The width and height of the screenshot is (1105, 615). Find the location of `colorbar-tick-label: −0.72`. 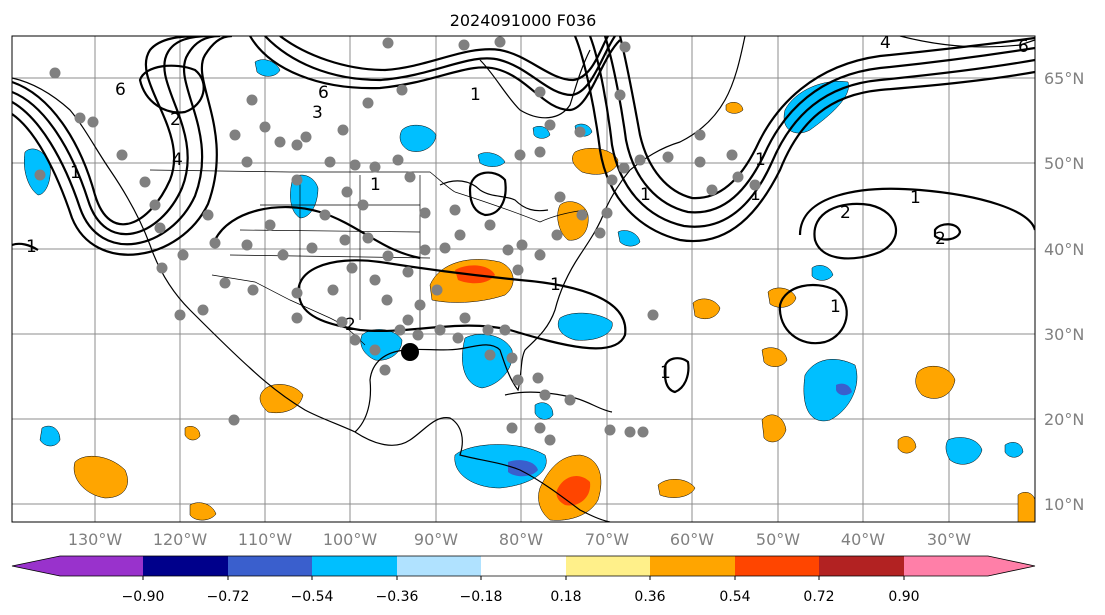

colorbar-tick-label: −0.72 is located at coordinates (228, 597).